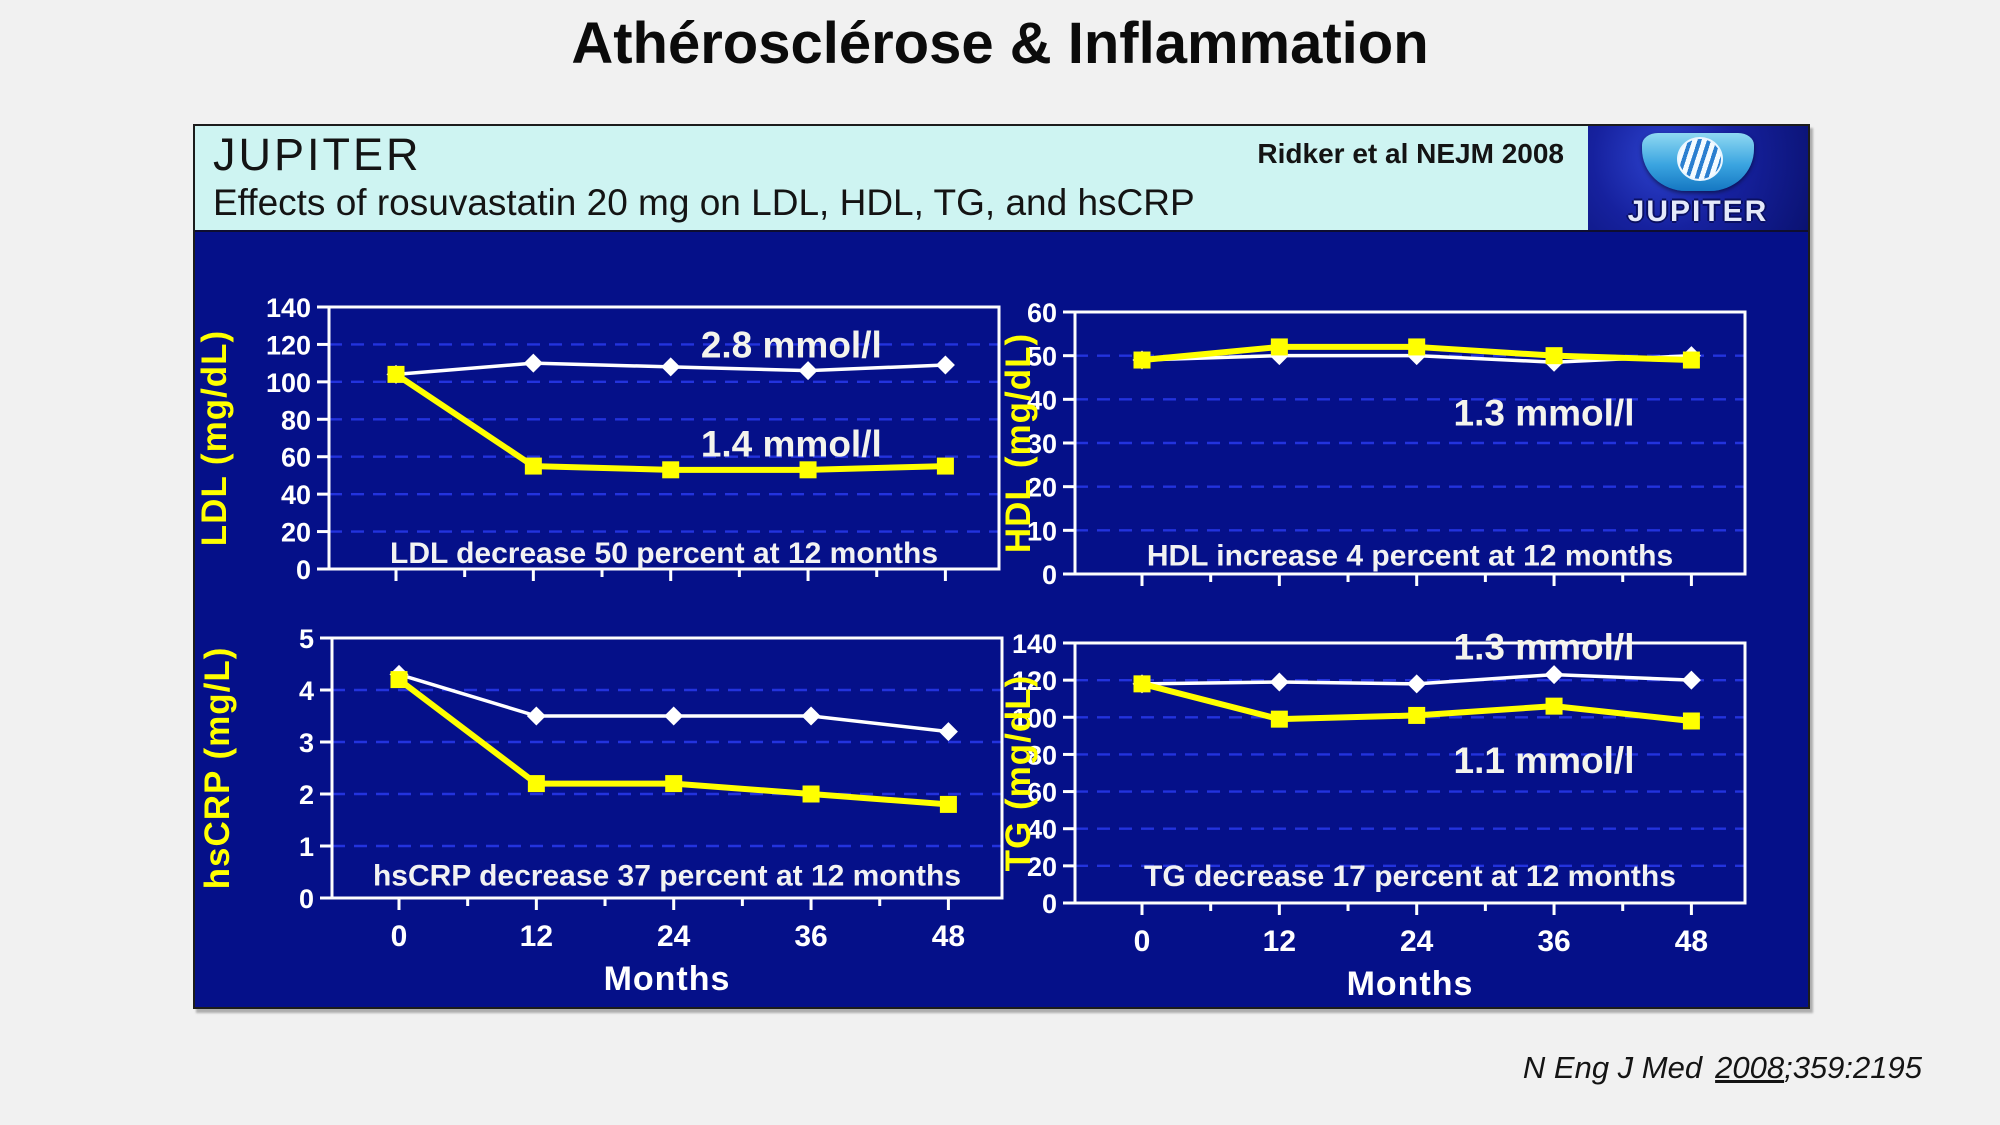  I want to click on tg-ytick-label: 40, so click(1042, 830).